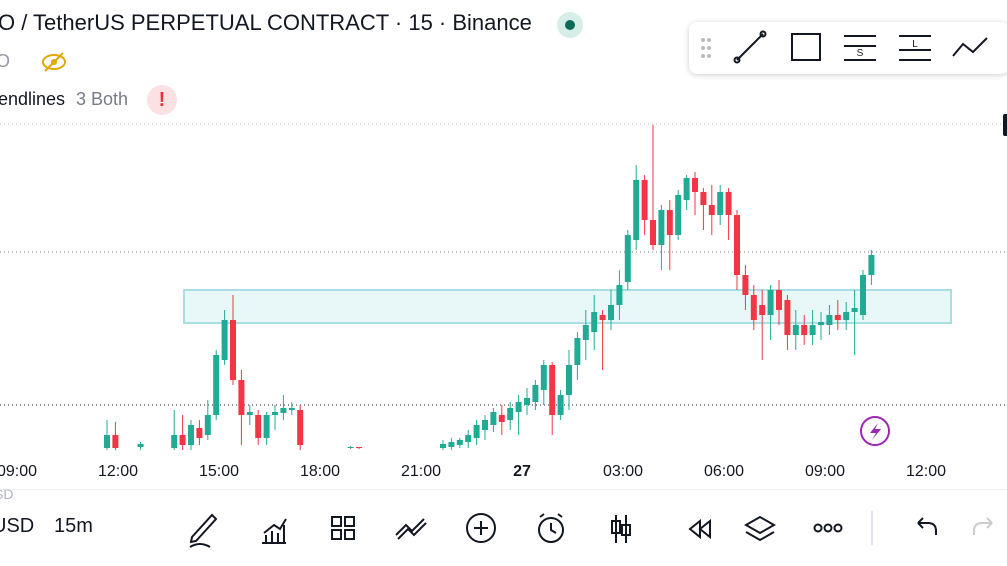 This screenshot has height=566, width=1007. Describe the element at coordinates (860, 53) in the screenshot. I see `svg-text: S` at that location.